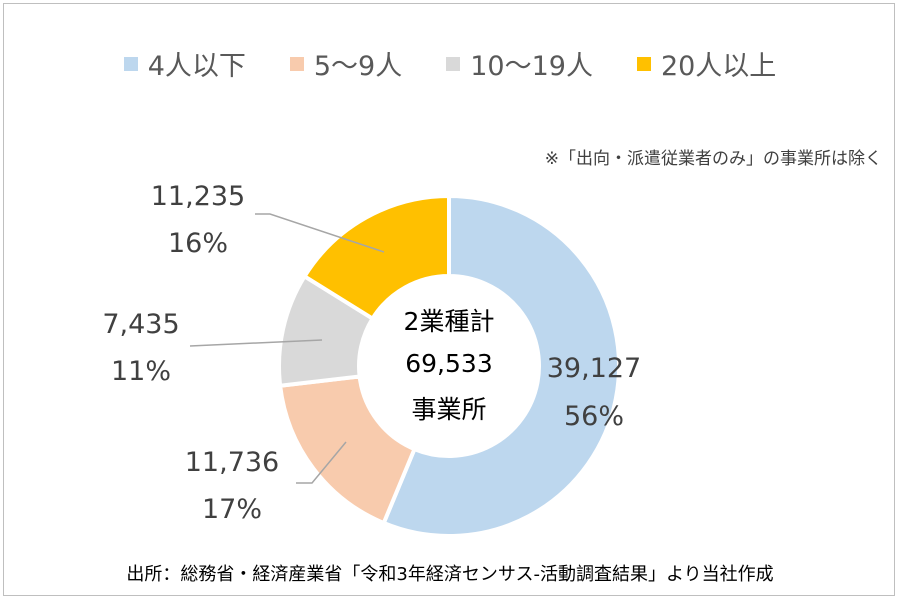 The width and height of the screenshot is (900, 601). I want to click on percent-label-4-or-fewer: 56%, so click(594, 416).